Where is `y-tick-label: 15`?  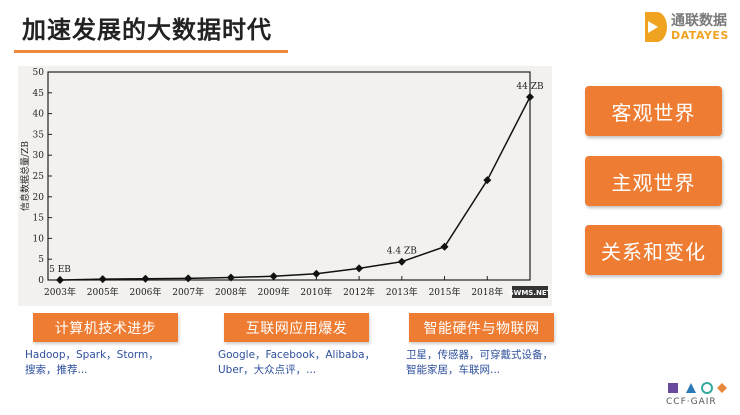 y-tick-label: 15 is located at coordinates (39, 219).